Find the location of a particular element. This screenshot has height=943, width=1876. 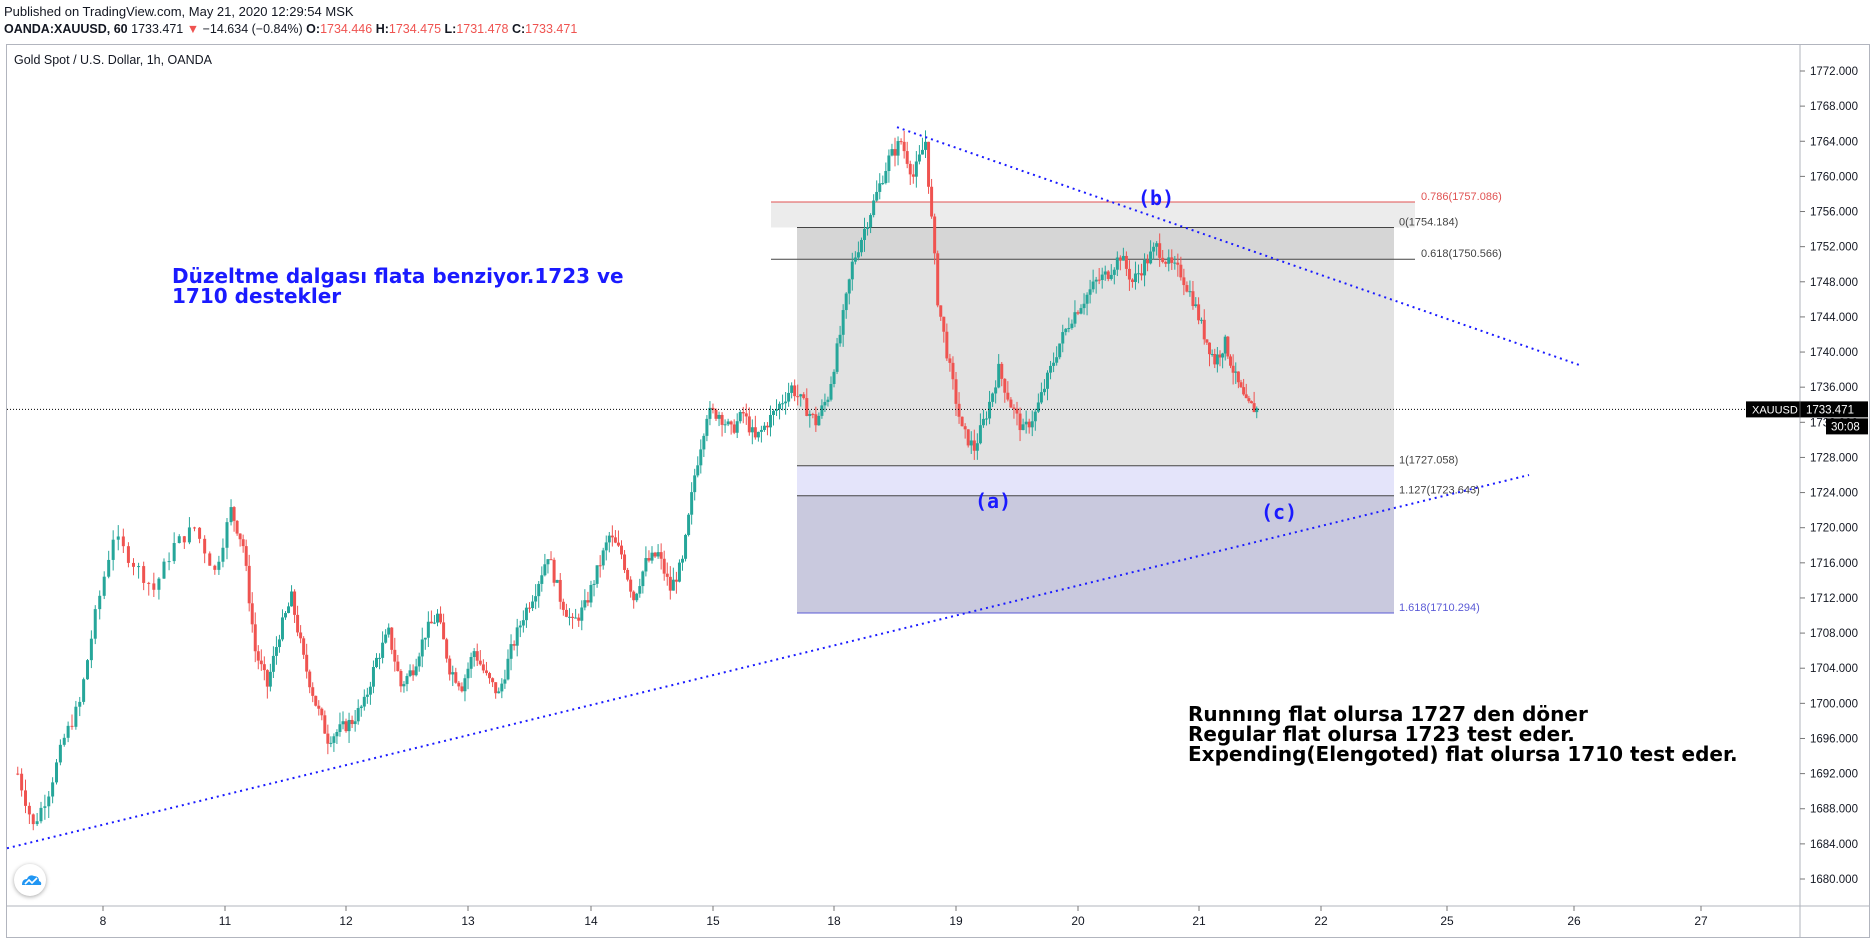

tradingview-logo is located at coordinates (30, 880).